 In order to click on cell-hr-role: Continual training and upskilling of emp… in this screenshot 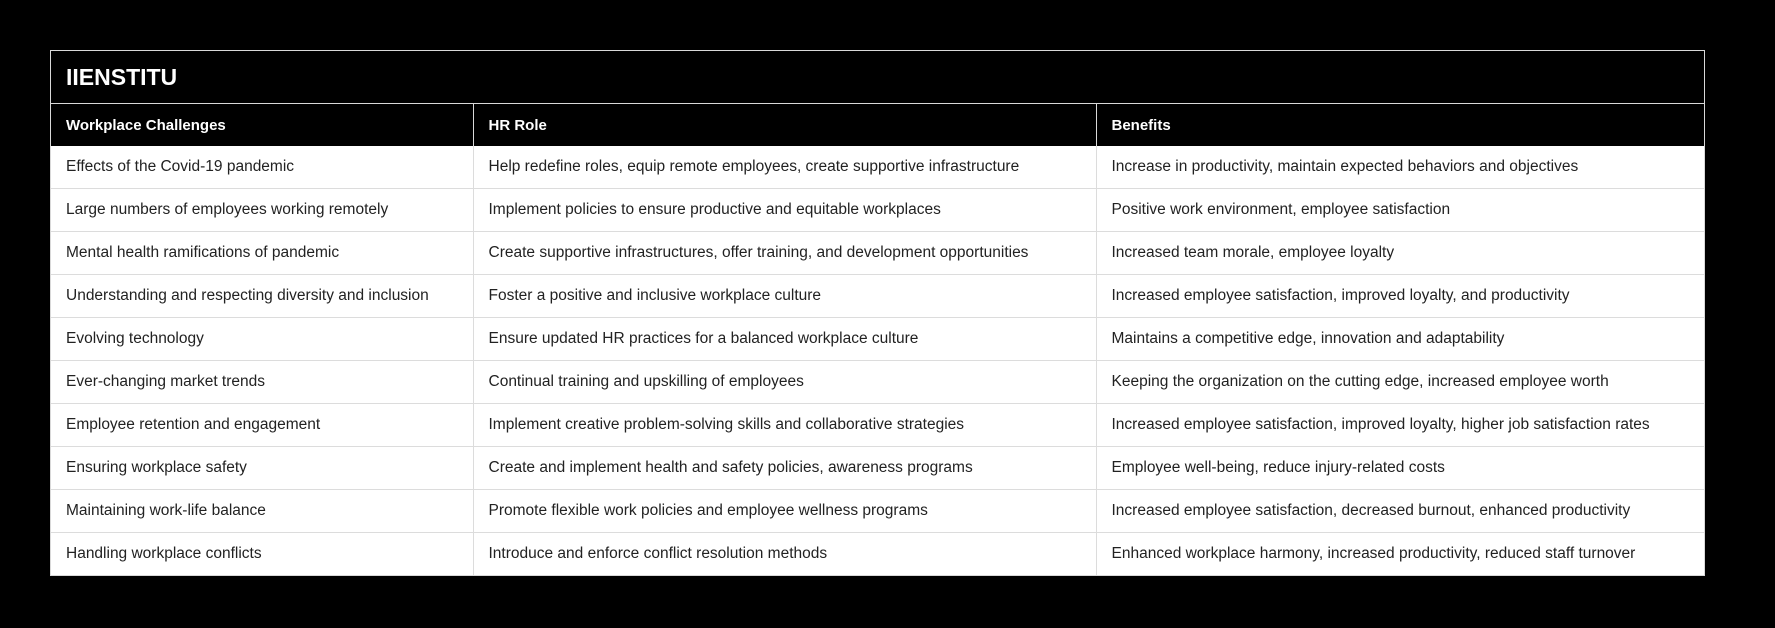, I will do `click(784, 382)`.